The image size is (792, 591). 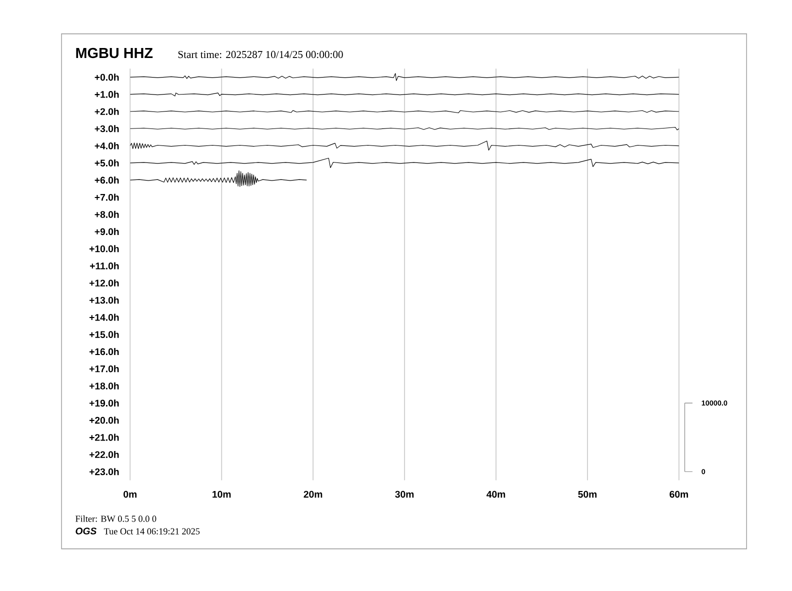 I want to click on text: Filter: BW 0.5 5 0.0 0, so click(x=116, y=518).